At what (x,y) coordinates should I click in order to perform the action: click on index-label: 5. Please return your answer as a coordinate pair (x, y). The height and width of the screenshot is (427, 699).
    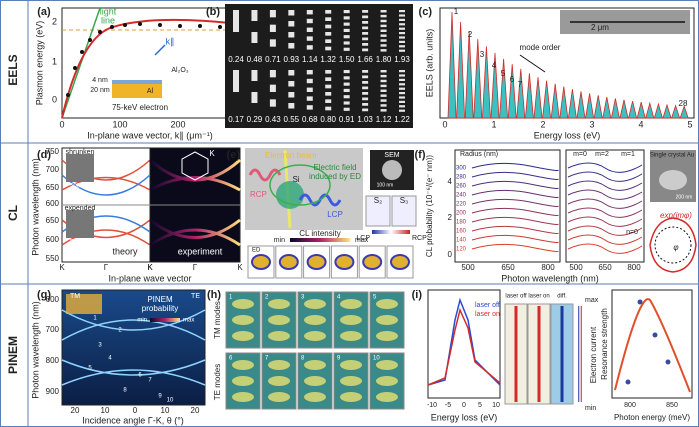
    Looking at the image, I should click on (375, 298).